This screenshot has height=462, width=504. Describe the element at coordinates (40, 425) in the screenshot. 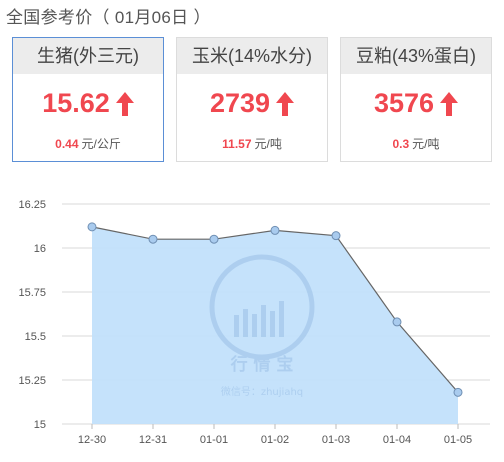

I see `y-tick-label: 15` at that location.